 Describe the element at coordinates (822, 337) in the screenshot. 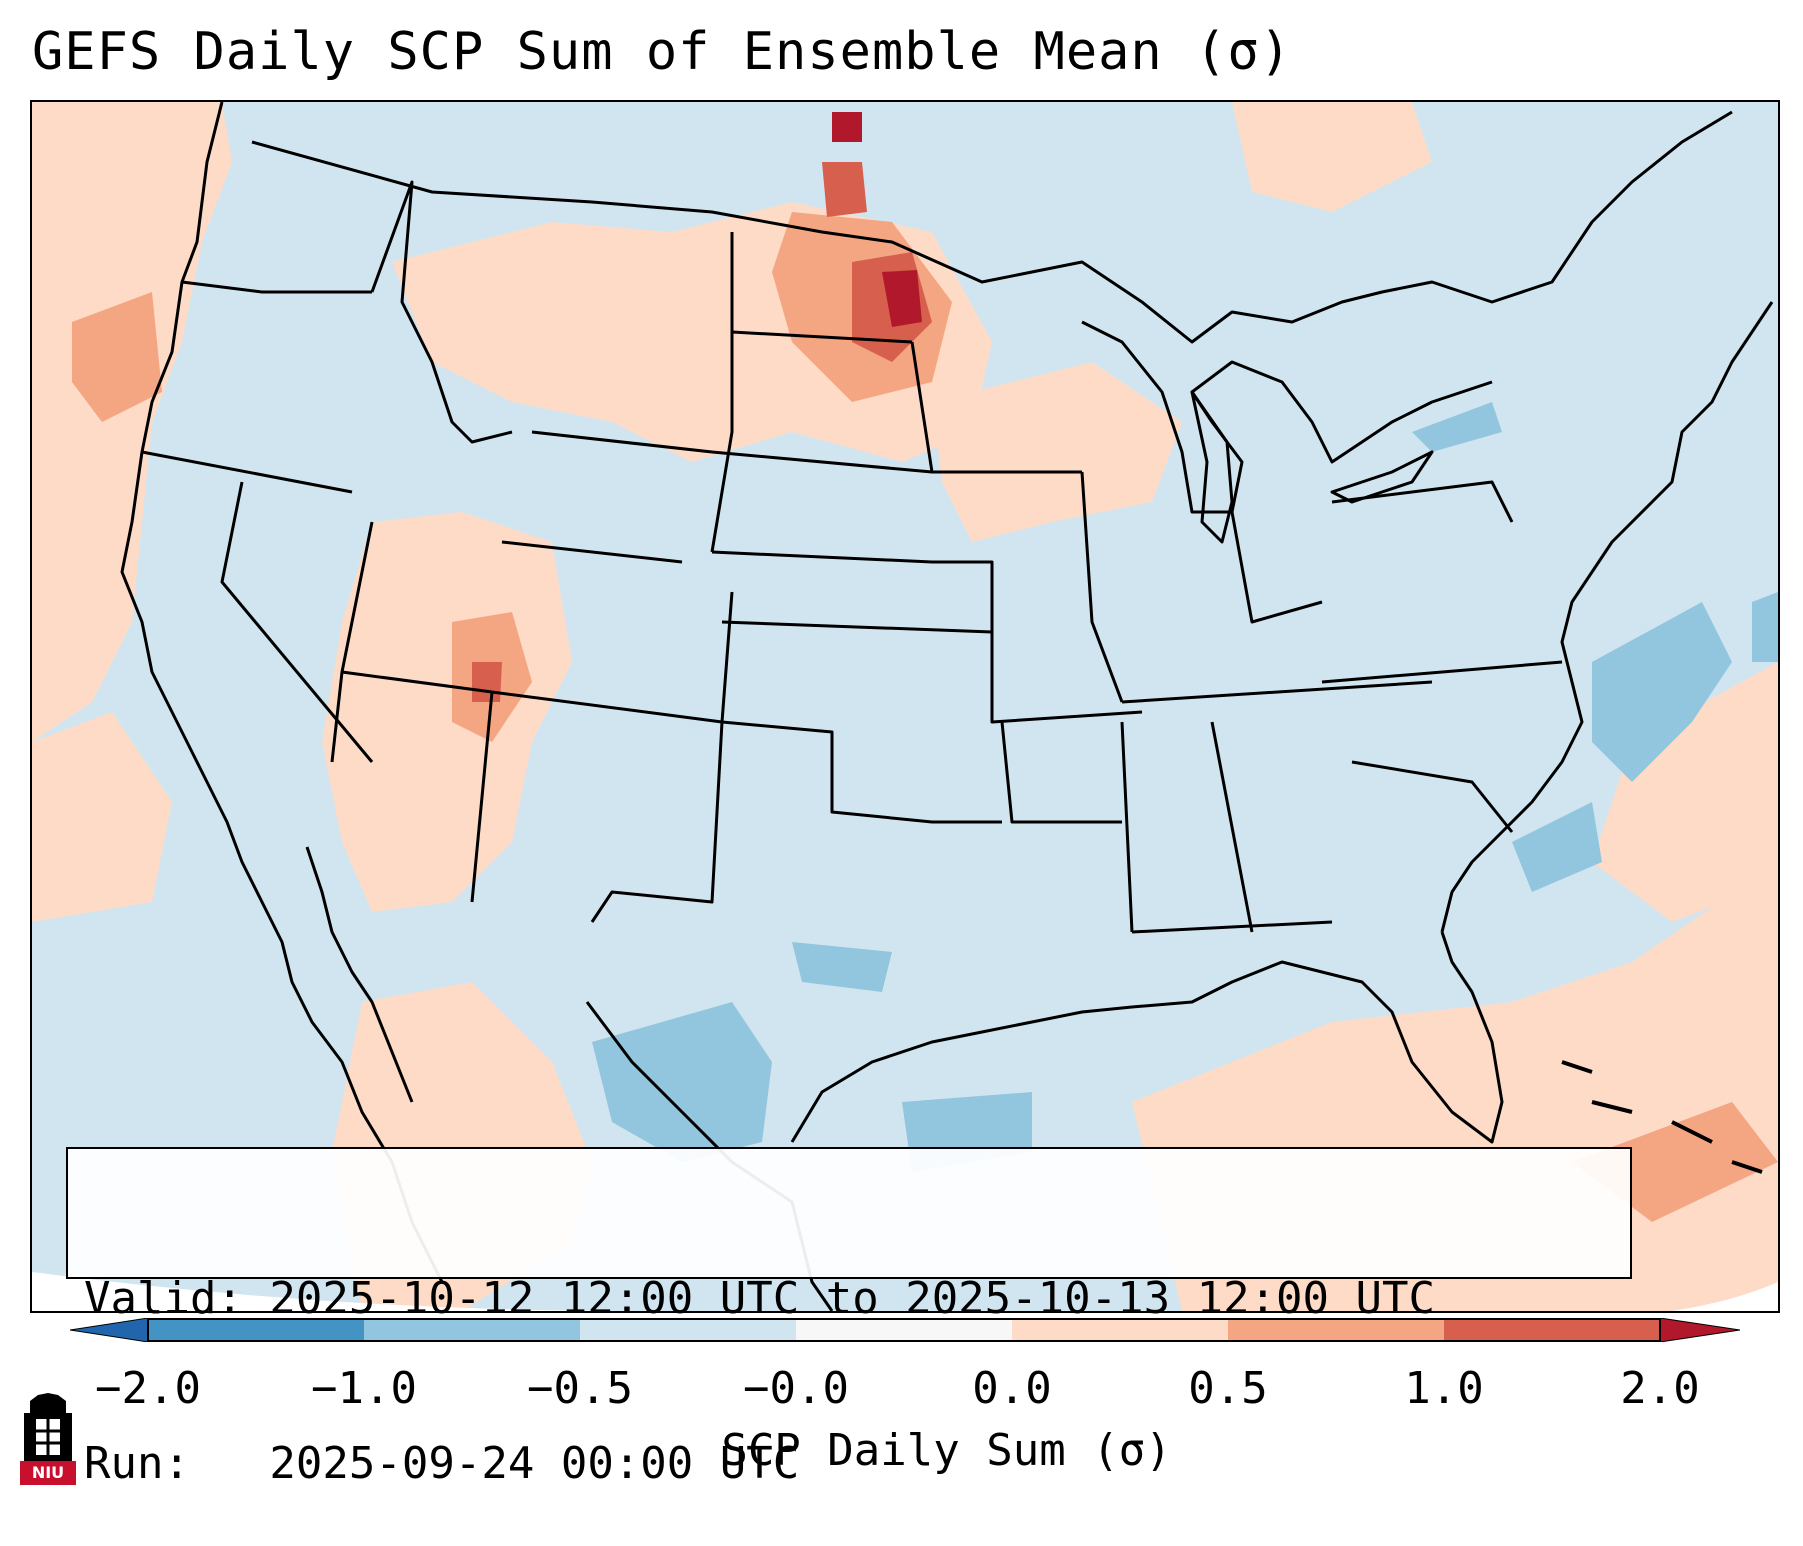

I see `state-nd-sd` at that location.